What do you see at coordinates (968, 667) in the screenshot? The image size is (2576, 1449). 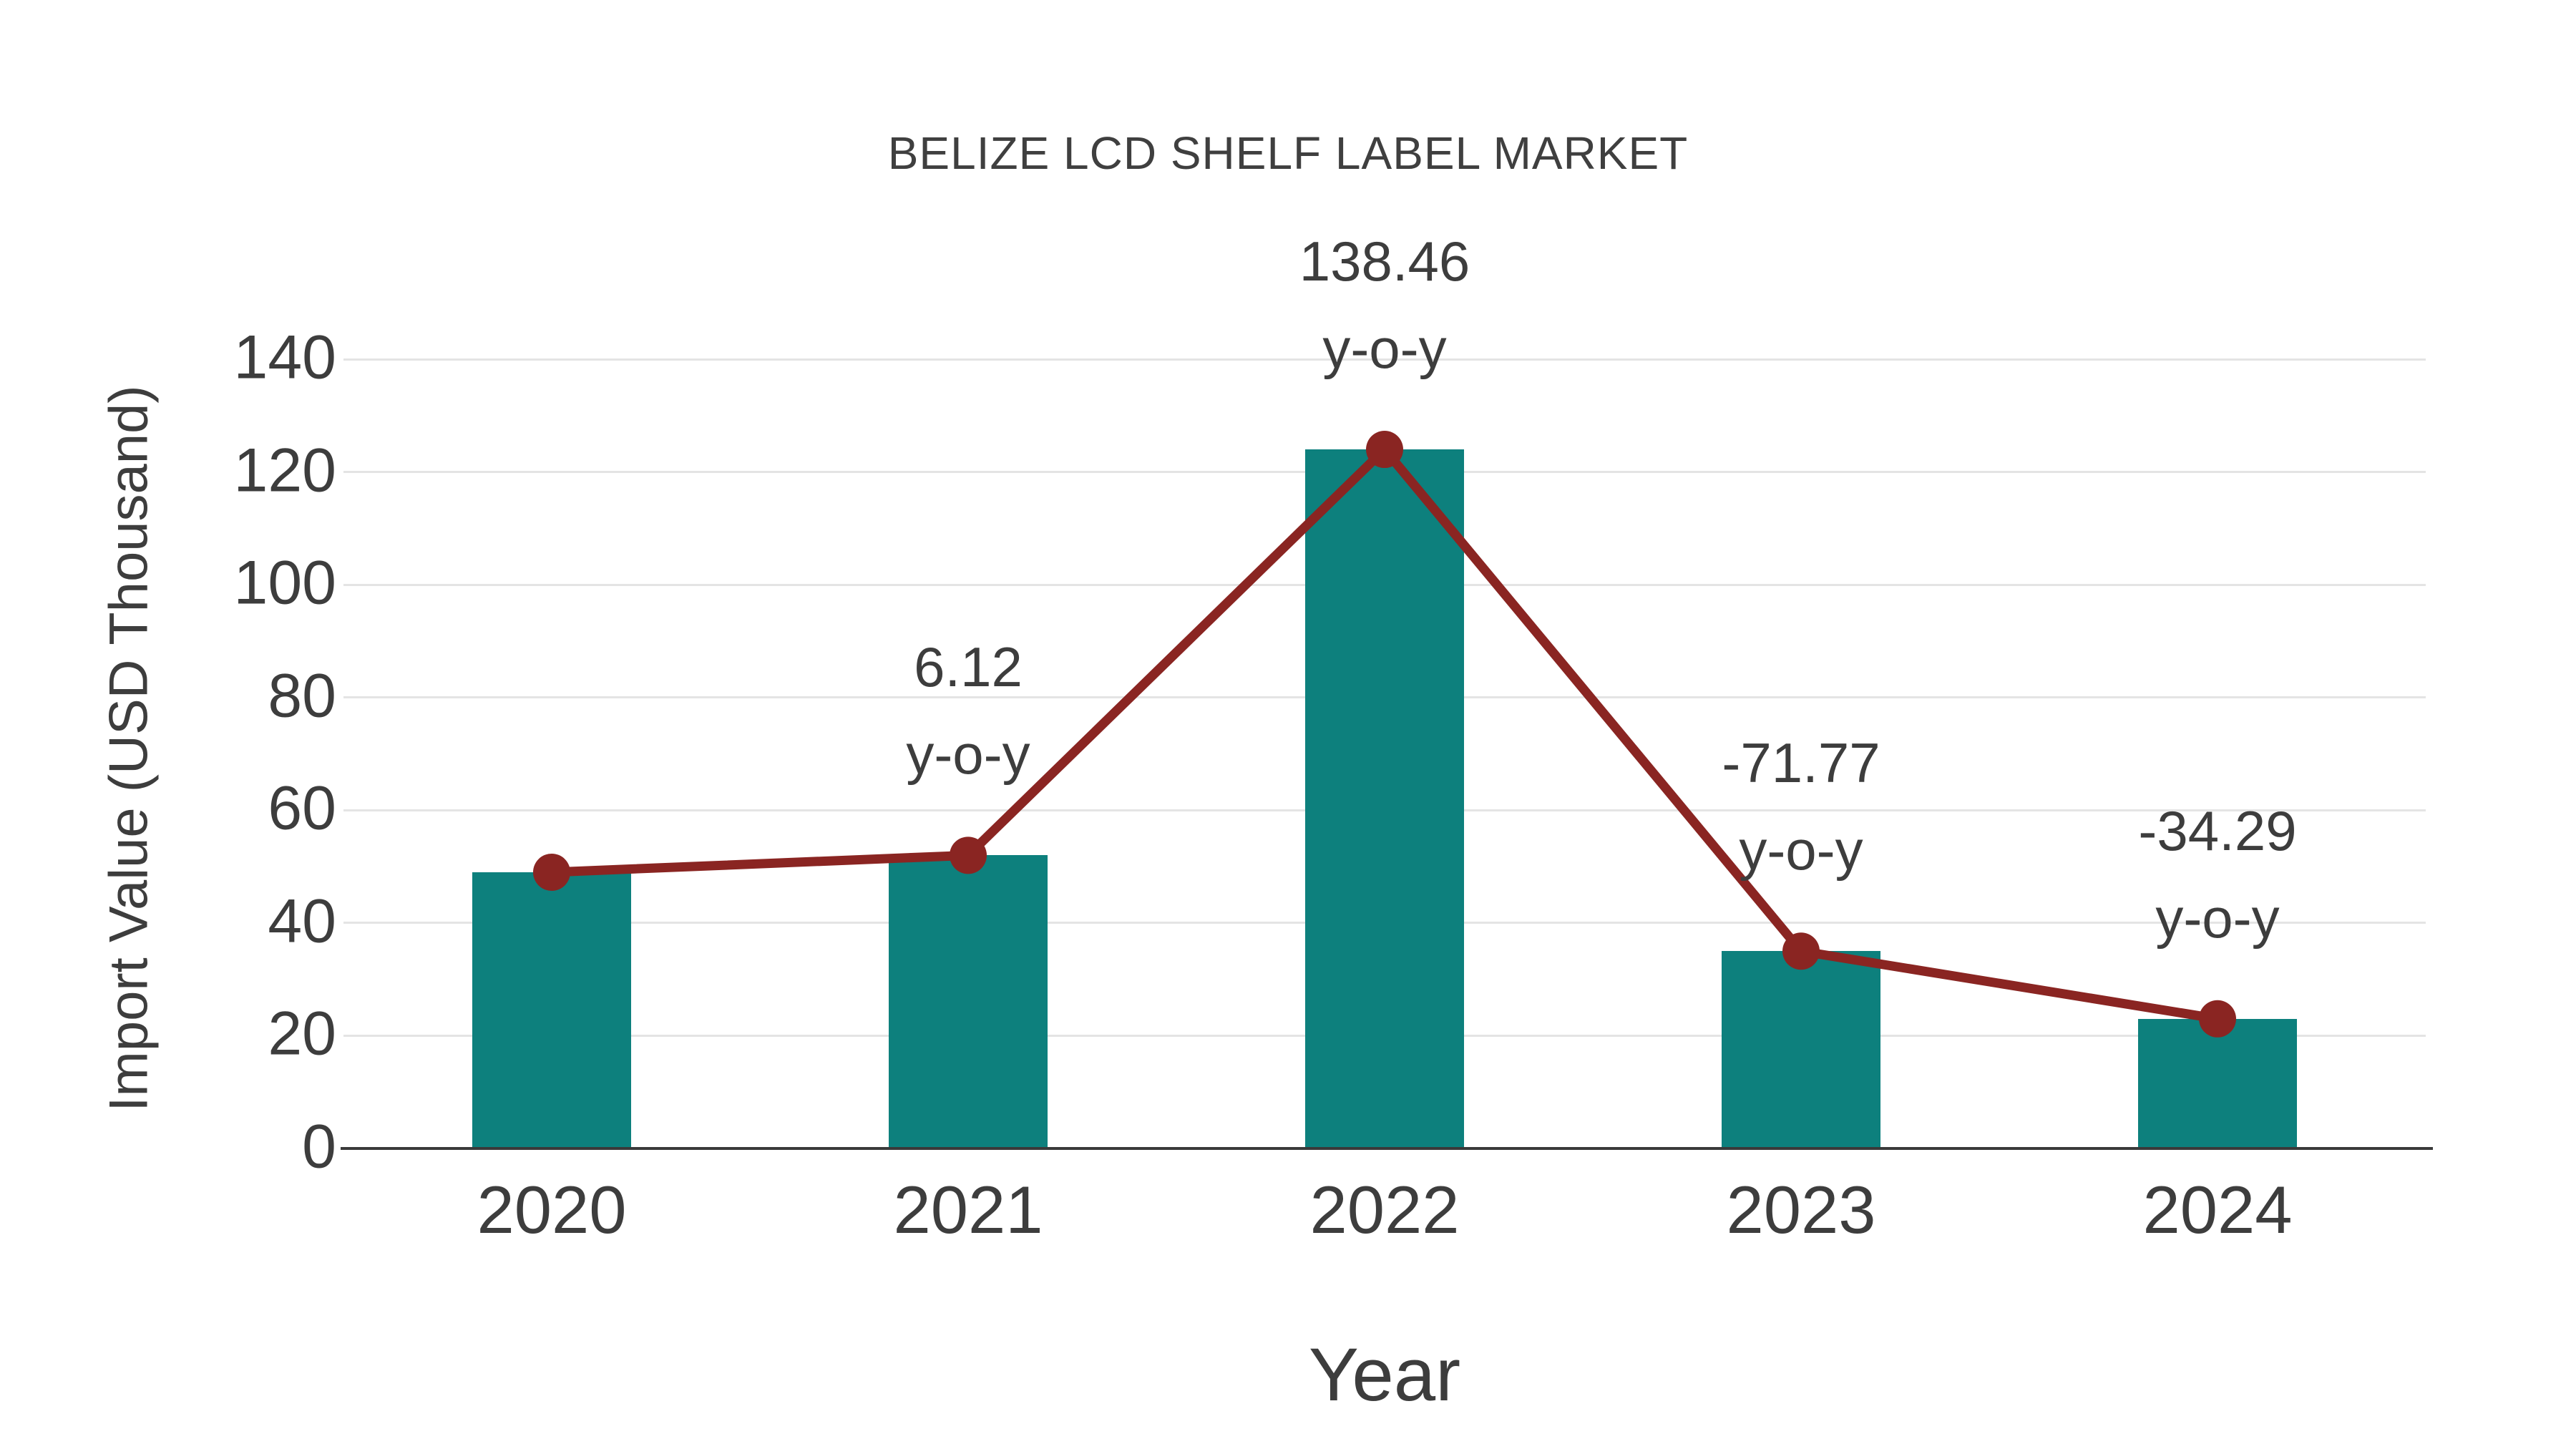 I see `annotation-value: 6.12` at bounding box center [968, 667].